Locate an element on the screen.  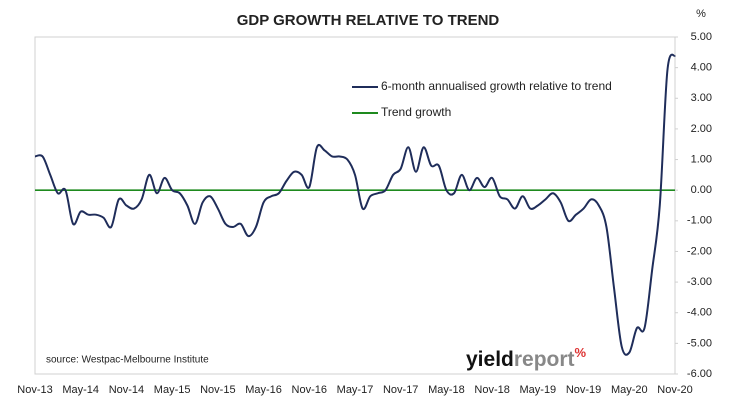
source-note: source: Westpac-Melbourne Institute is located at coordinates (127, 360).